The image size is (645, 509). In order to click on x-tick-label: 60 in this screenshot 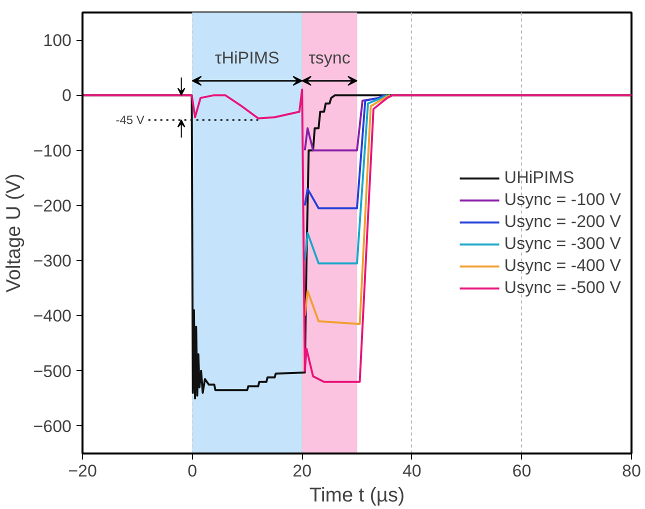, I will do `click(522, 471)`.